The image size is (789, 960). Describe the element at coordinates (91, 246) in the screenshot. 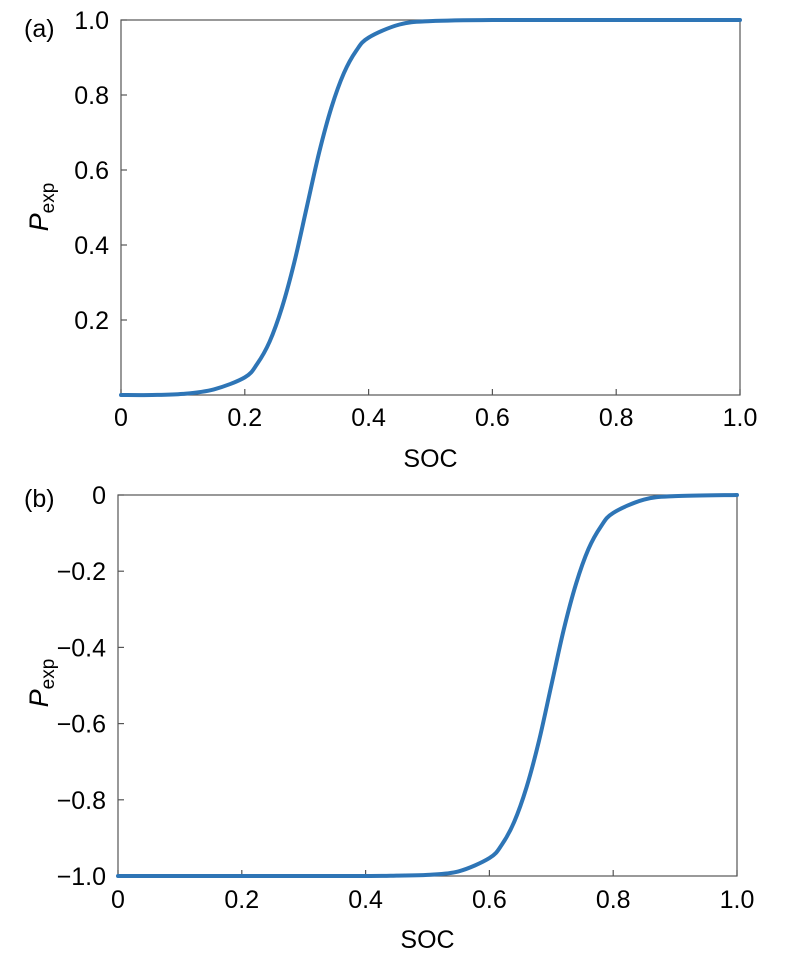

I see `y-tick-label: 0.4` at that location.